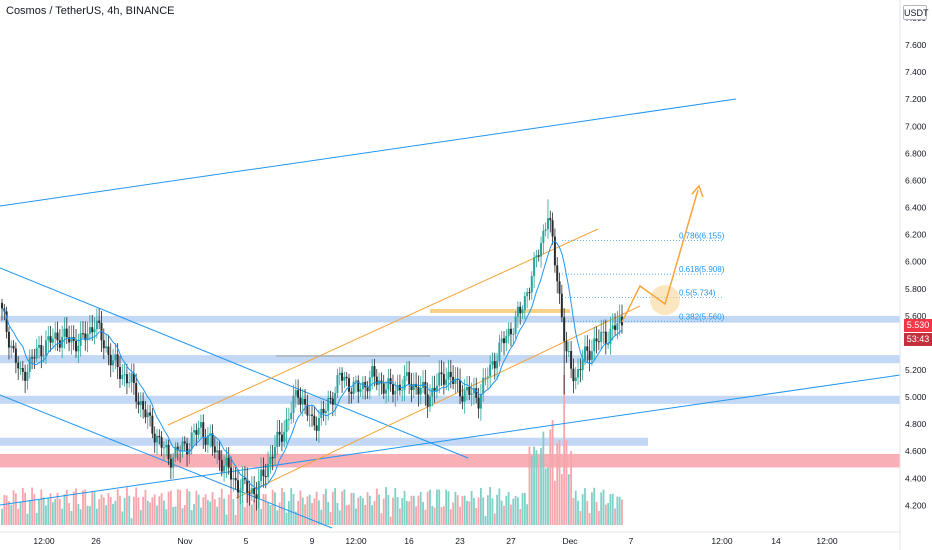  What do you see at coordinates (776, 541) in the screenshot?
I see `time-tick-label: 14` at bounding box center [776, 541].